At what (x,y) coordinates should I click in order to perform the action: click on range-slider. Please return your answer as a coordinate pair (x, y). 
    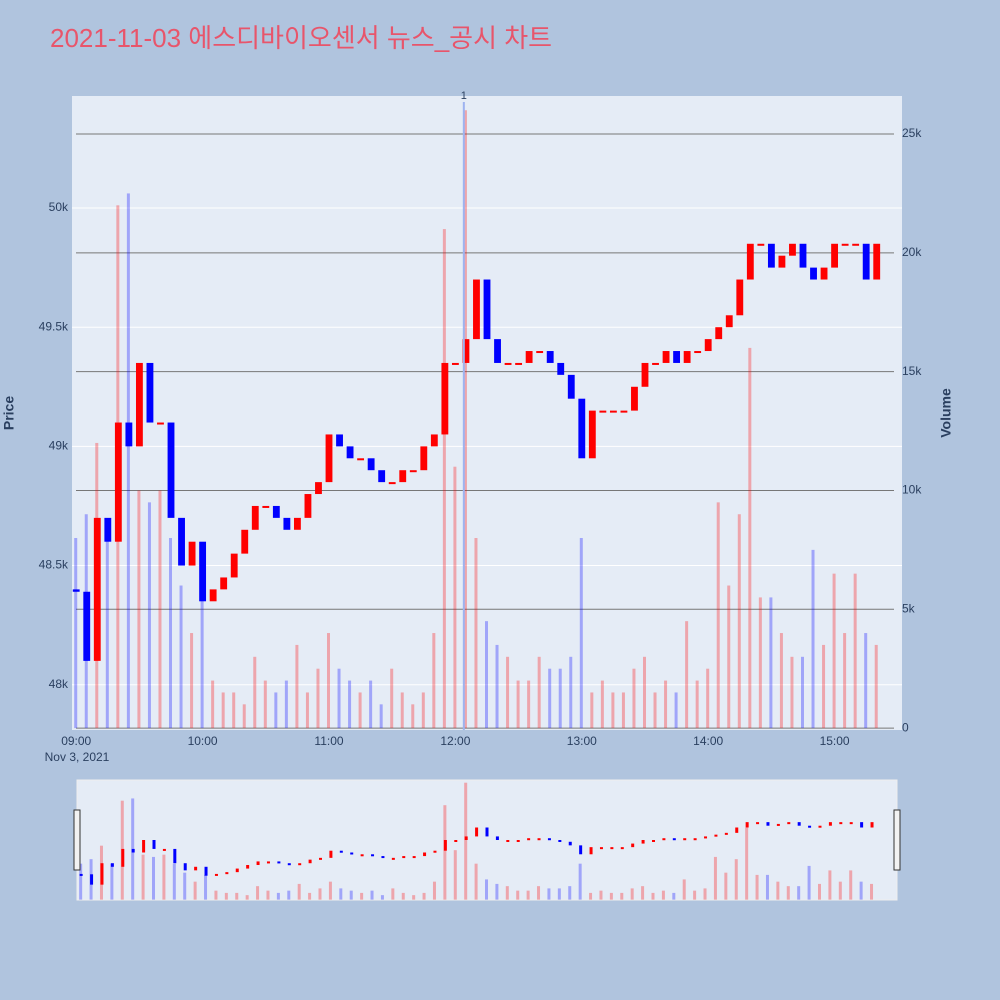
    Looking at the image, I should click on (487, 840).